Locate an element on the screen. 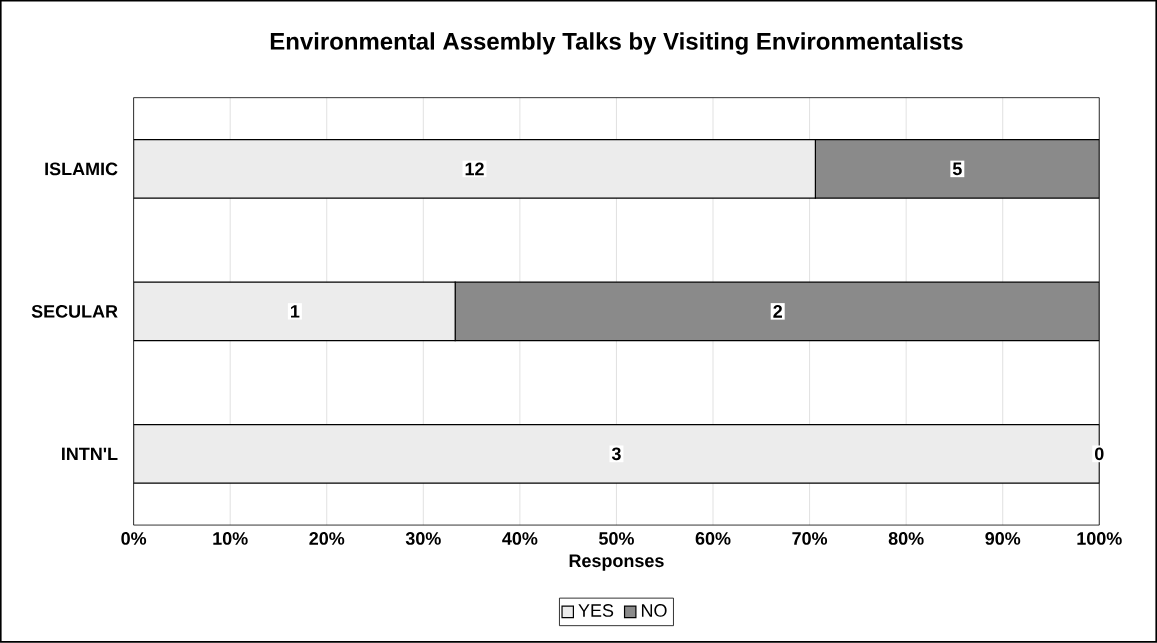 The width and height of the screenshot is (1157, 643). x-tick-label: 80% is located at coordinates (906, 539).